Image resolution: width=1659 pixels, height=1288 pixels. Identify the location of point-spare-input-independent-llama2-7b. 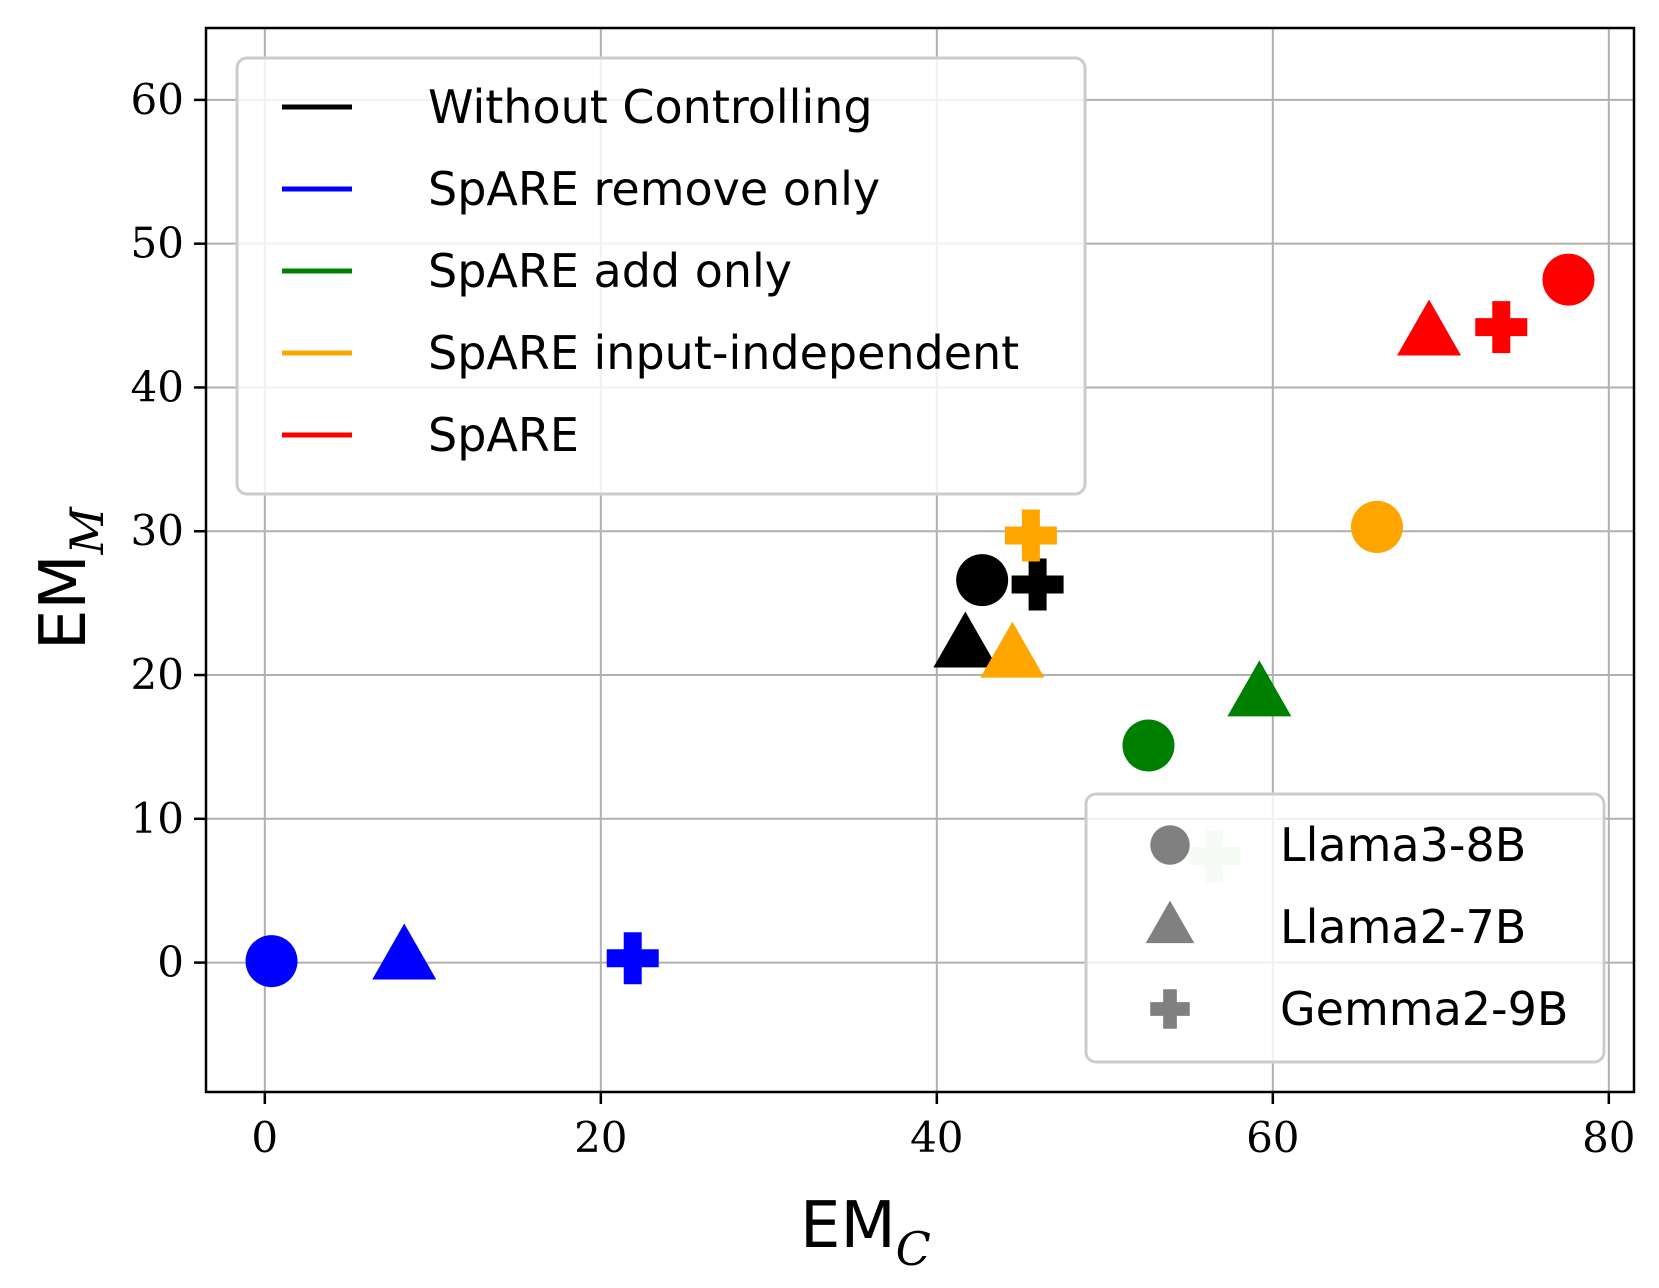
(1012, 649).